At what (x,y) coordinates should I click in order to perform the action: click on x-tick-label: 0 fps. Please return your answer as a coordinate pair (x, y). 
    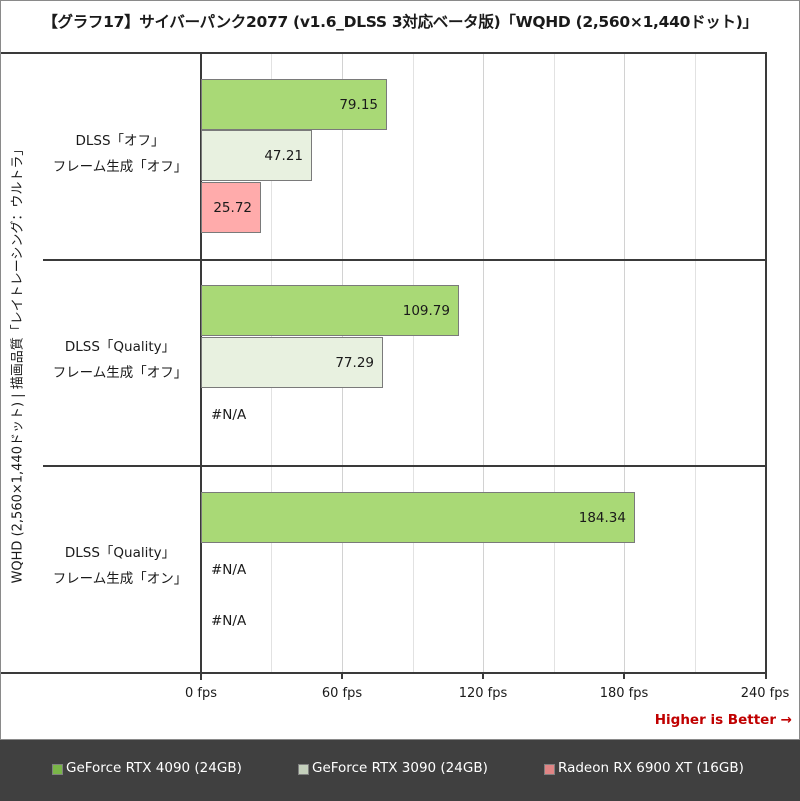
    Looking at the image, I should click on (201, 693).